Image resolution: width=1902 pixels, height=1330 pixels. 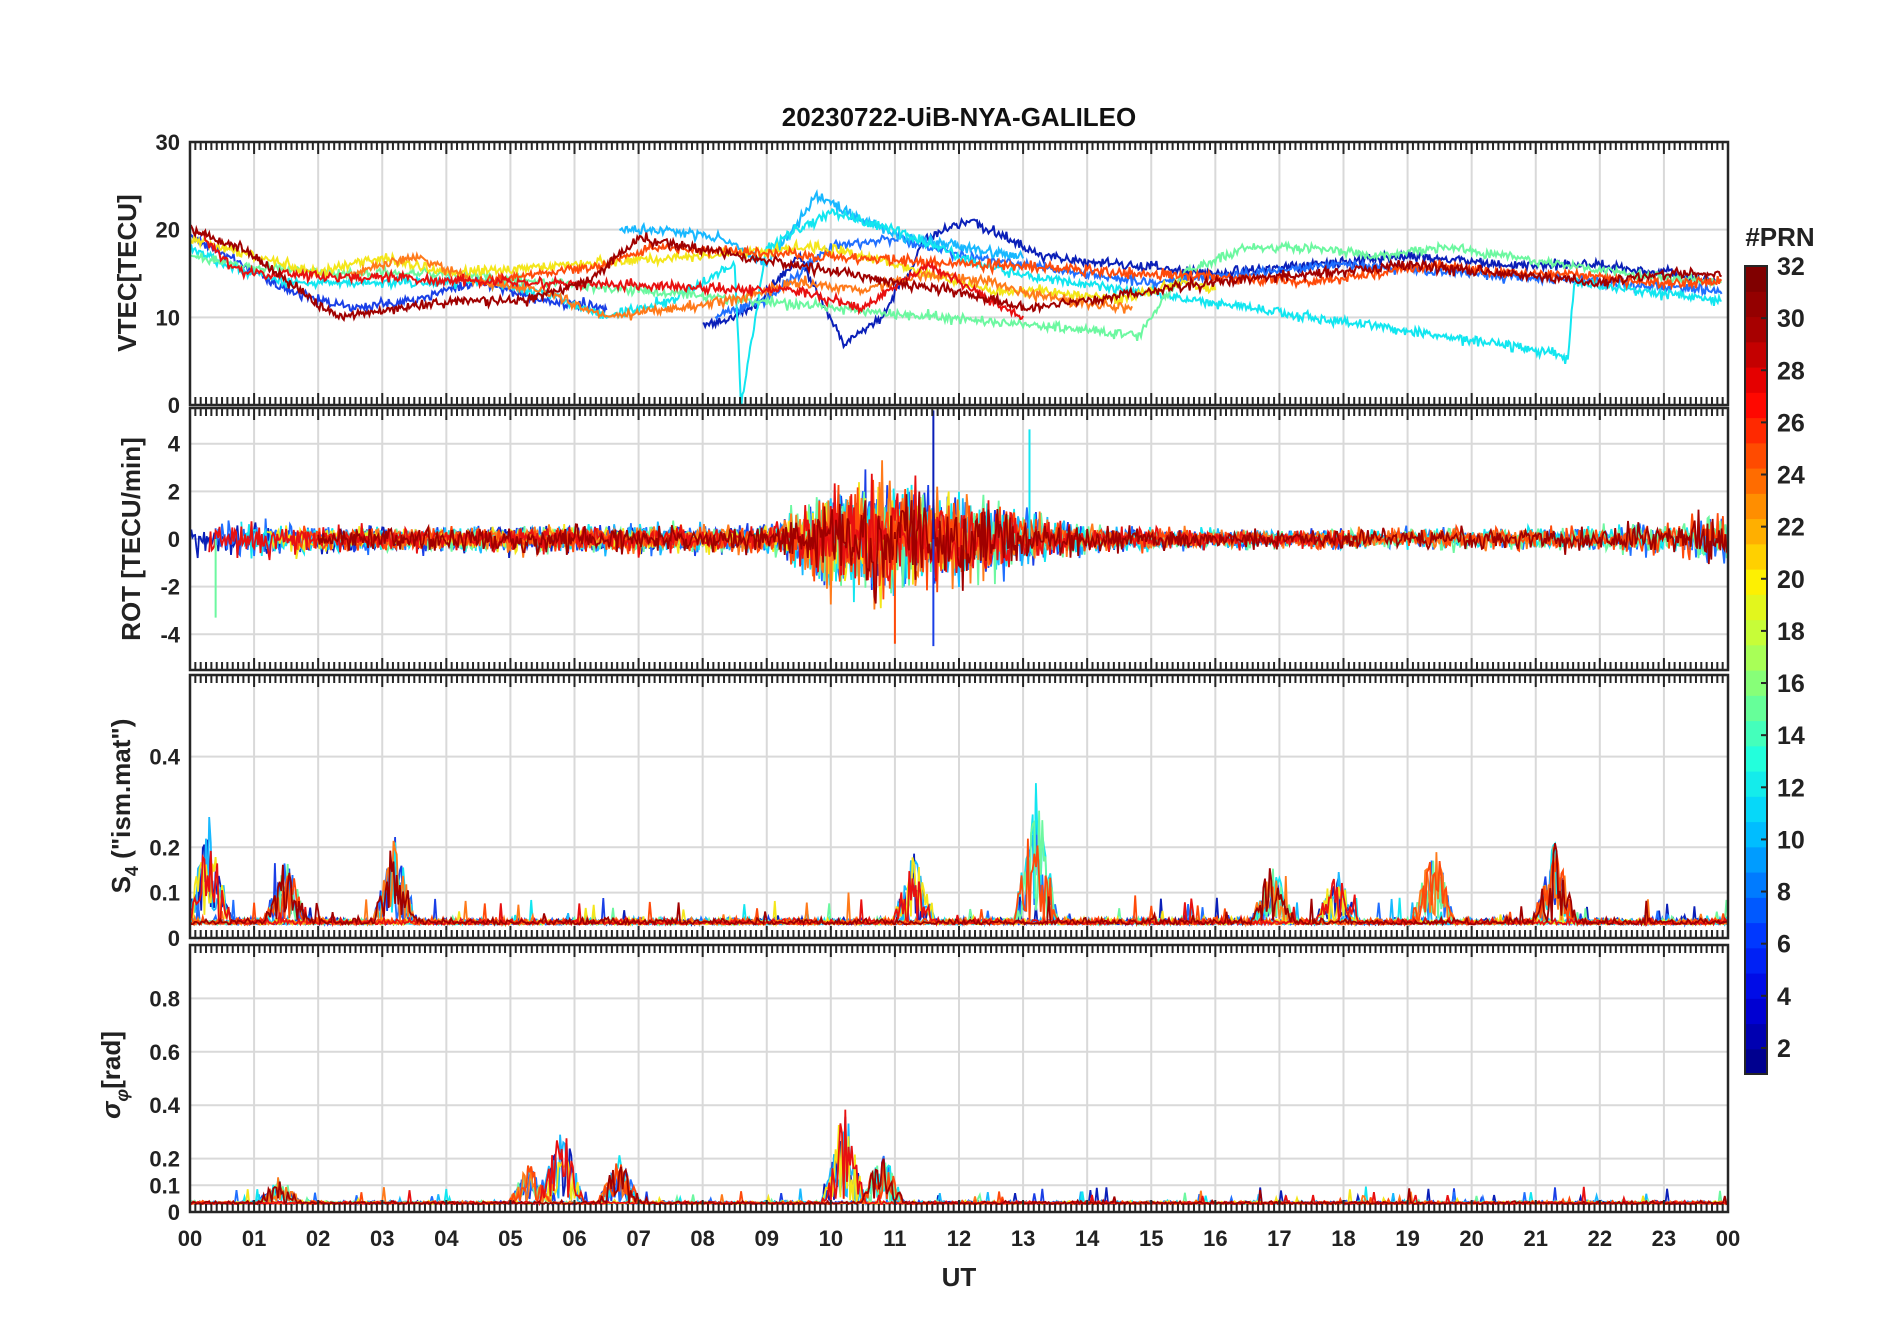 I want to click on x-axis-label: UT, so click(x=959, y=1277).